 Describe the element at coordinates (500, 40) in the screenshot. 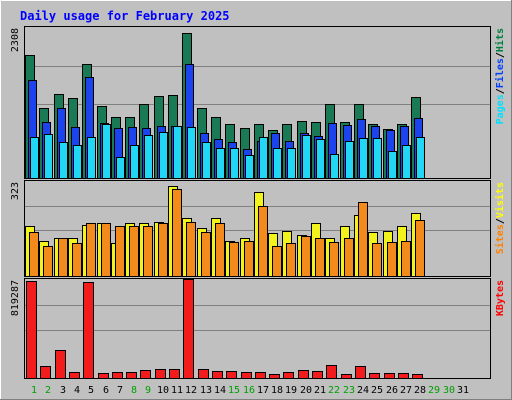

I see `legend-entry: Hits` at that location.